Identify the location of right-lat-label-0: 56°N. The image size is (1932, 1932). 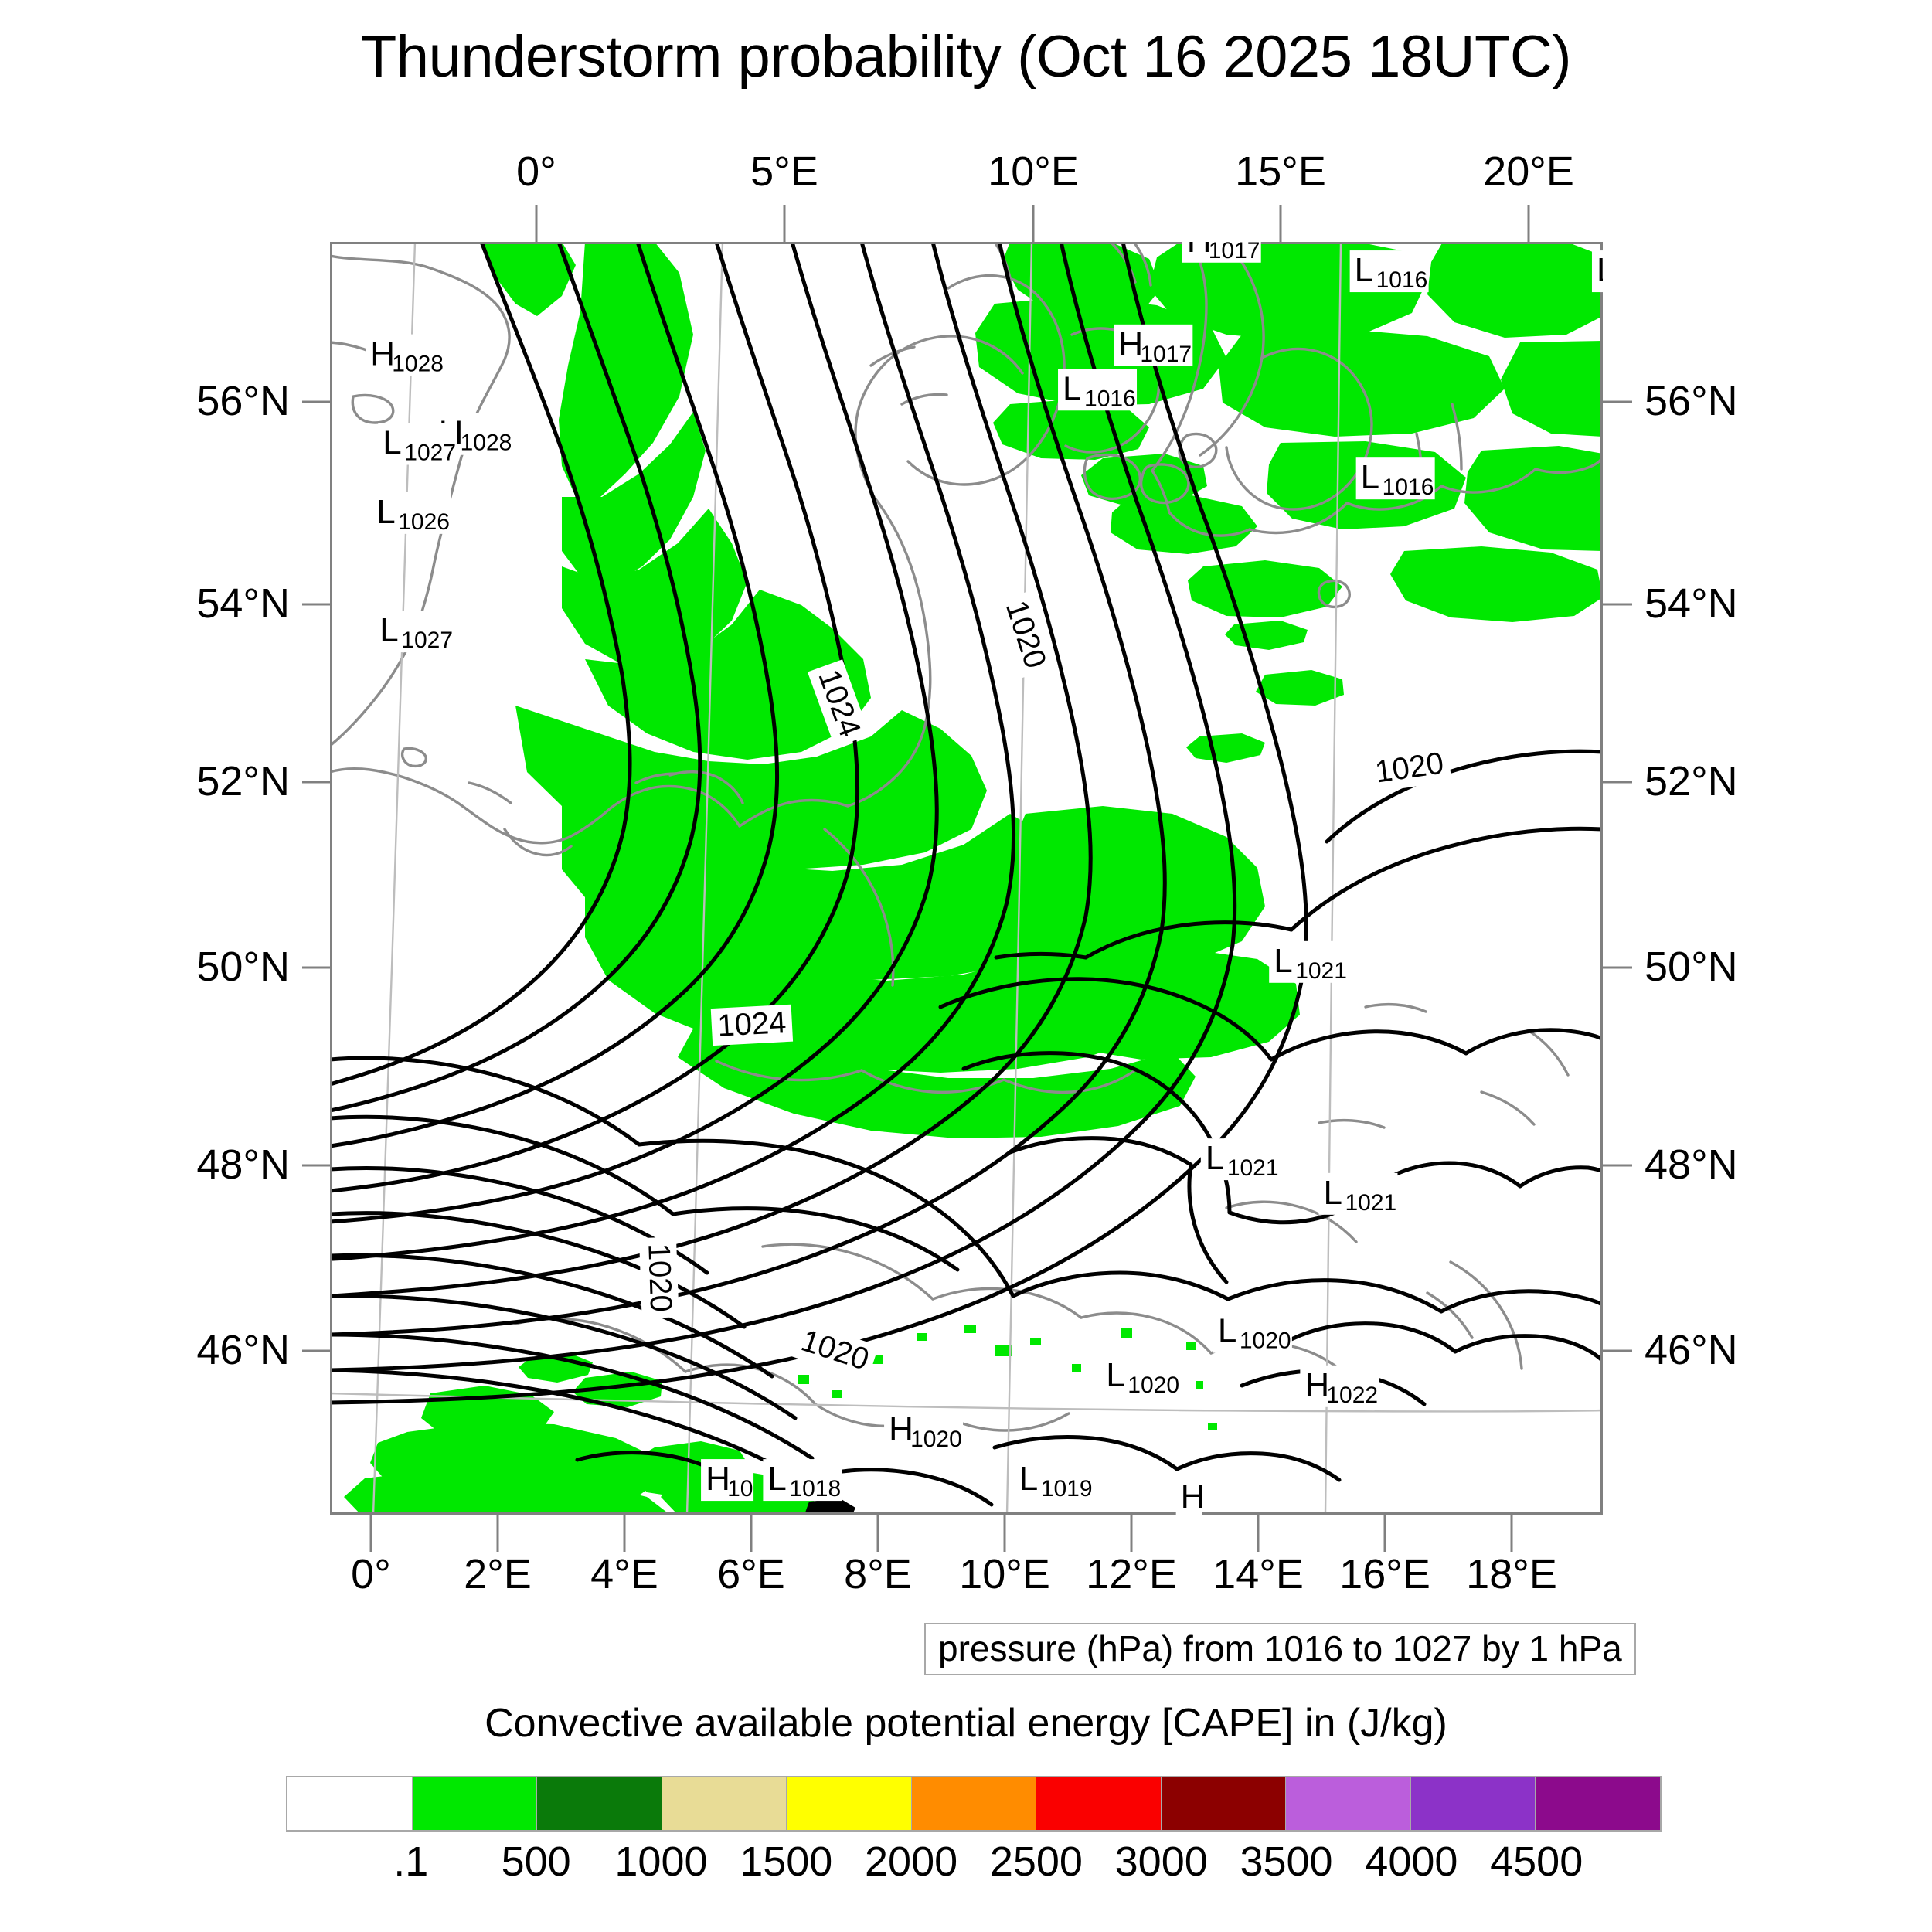
(1692, 401).